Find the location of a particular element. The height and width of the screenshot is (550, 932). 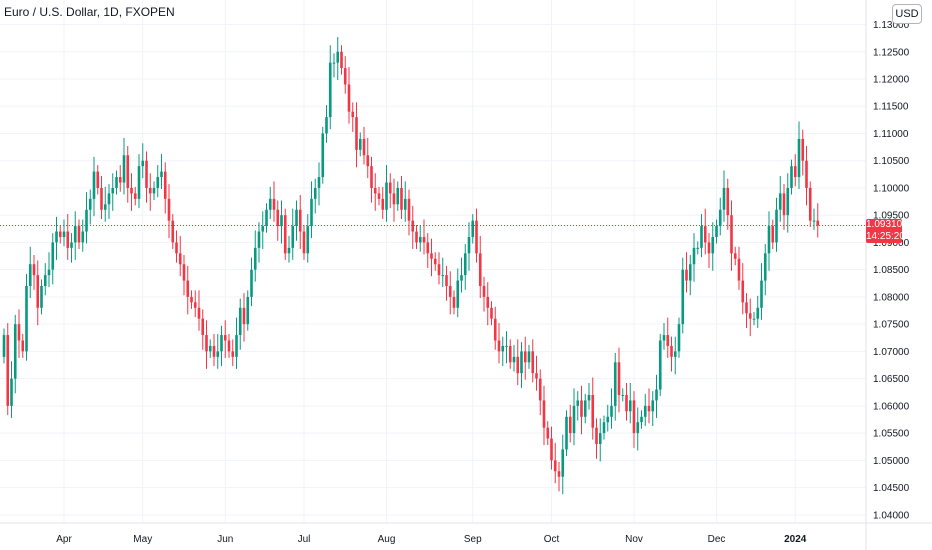

currency-button: USD is located at coordinates (907, 14).